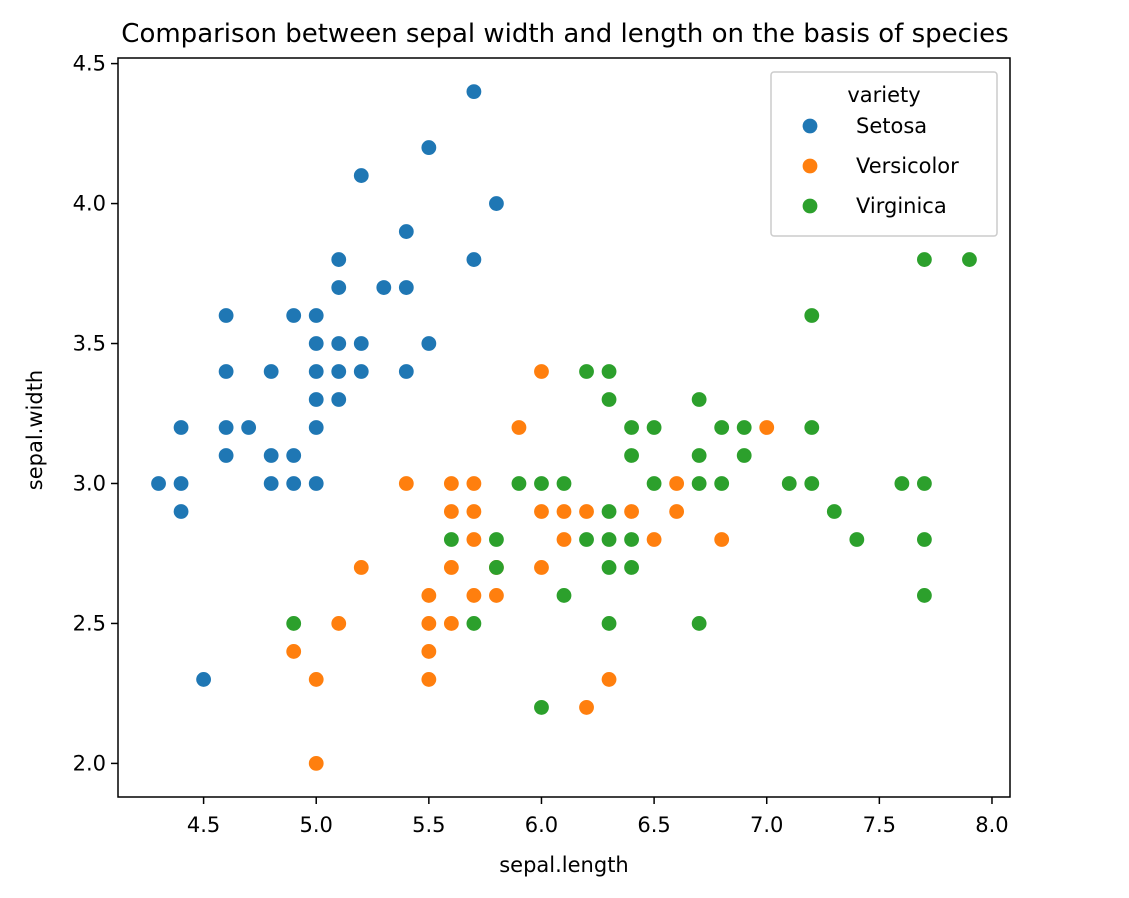 The height and width of the screenshot is (898, 1129). Describe the element at coordinates (89, 64) in the screenshot. I see `y-tick-label-6: 4.5` at that location.